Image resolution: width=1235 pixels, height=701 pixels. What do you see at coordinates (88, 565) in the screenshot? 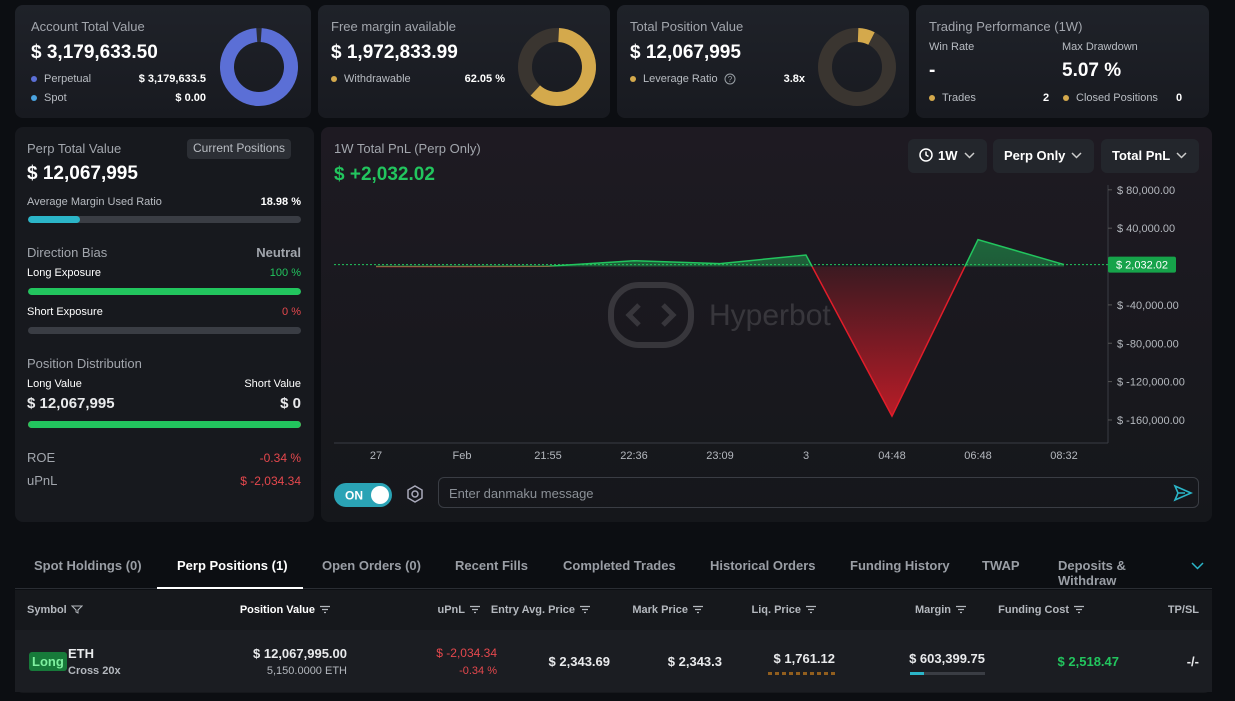
I see `tab: Spot Holdings (0)` at bounding box center [88, 565].